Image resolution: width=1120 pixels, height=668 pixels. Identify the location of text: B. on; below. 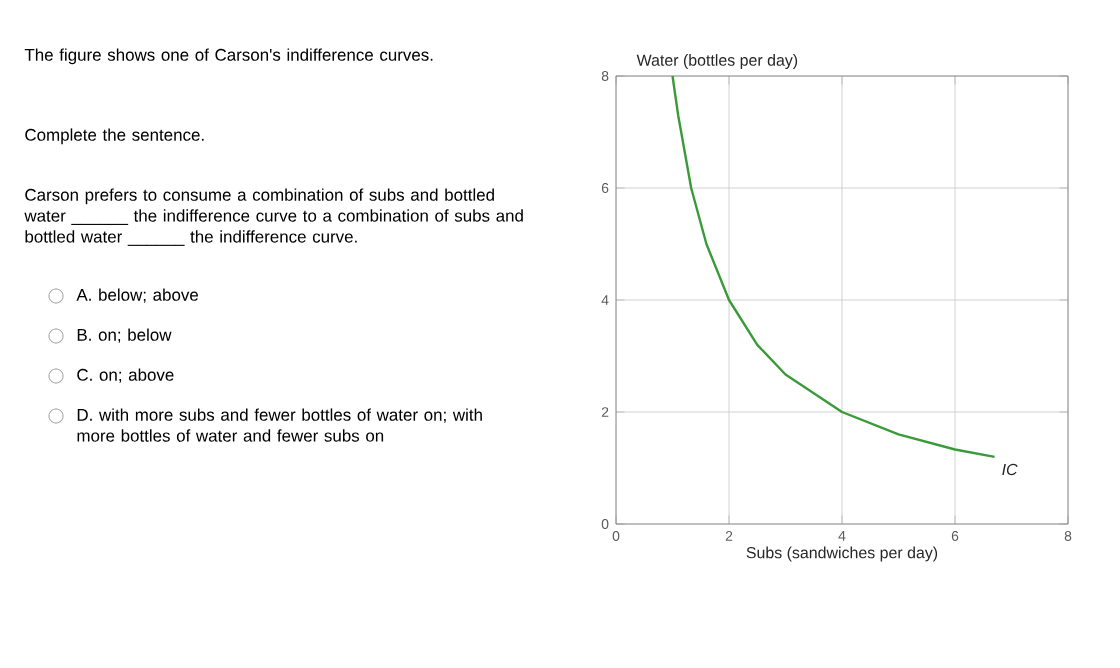
(124, 335).